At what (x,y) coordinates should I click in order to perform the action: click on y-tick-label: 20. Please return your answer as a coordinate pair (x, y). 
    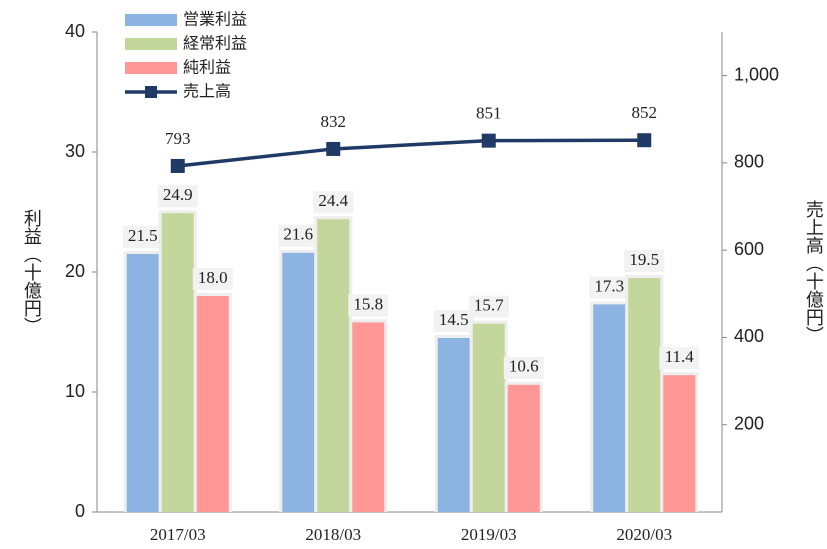
    Looking at the image, I should click on (75, 271).